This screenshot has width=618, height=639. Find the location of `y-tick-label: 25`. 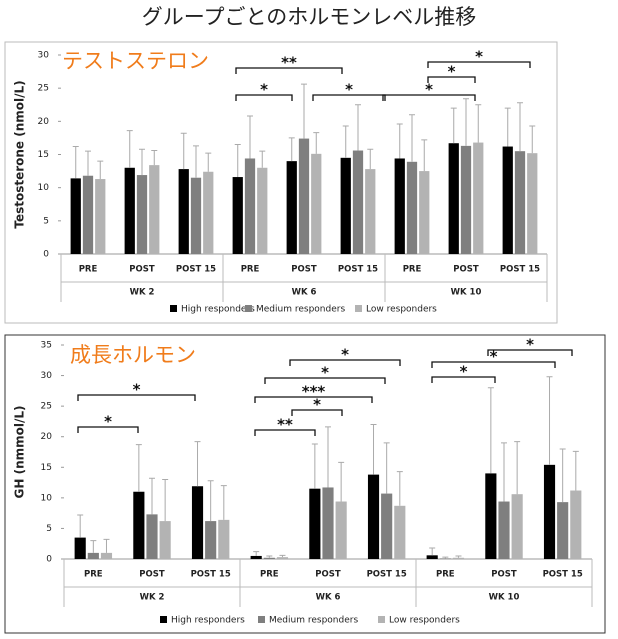

y-tick-label: 25 is located at coordinates (43, 89).